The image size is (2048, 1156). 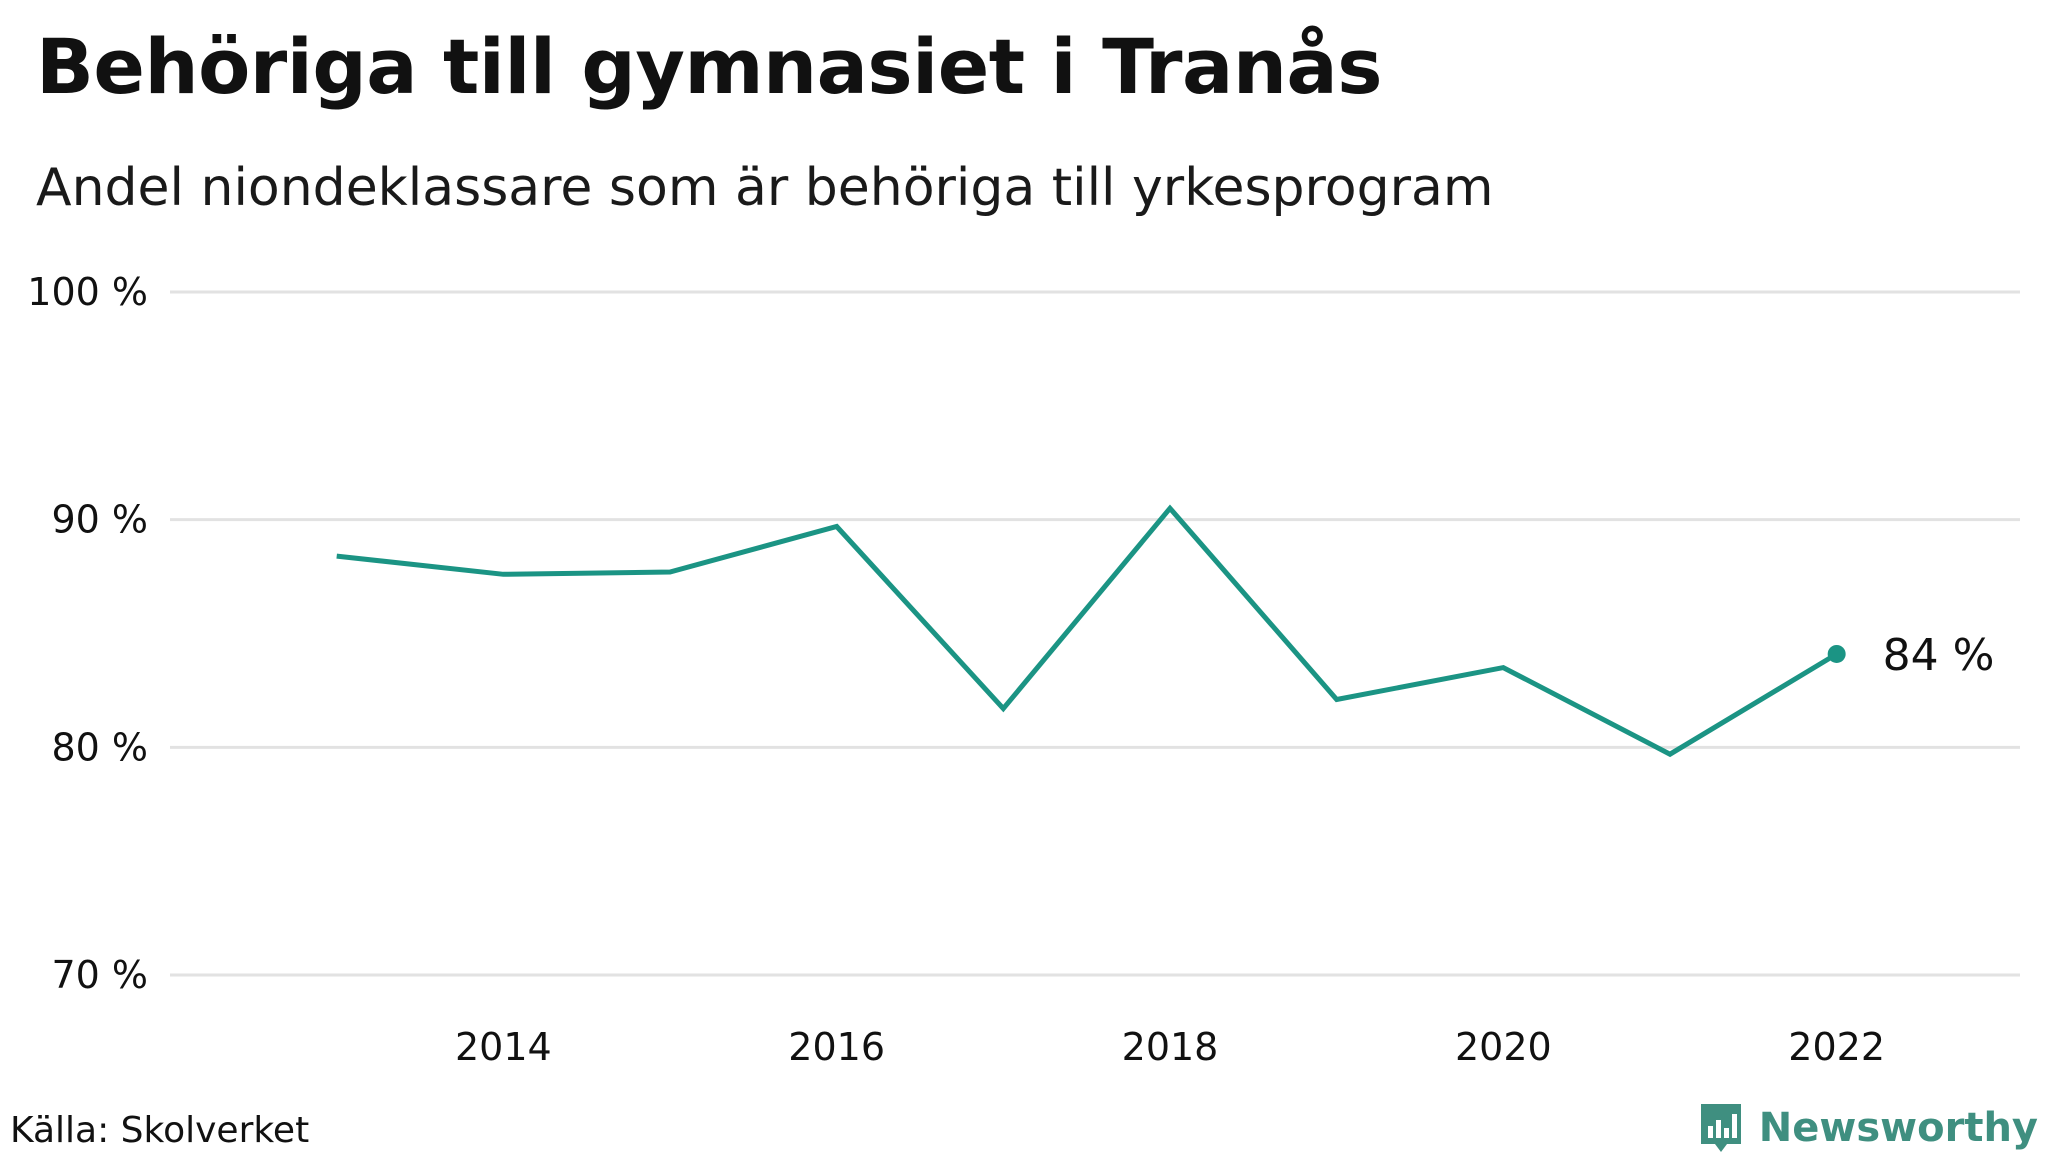 What do you see at coordinates (1939, 655) in the screenshot?
I see `end-value-label: 84 %` at bounding box center [1939, 655].